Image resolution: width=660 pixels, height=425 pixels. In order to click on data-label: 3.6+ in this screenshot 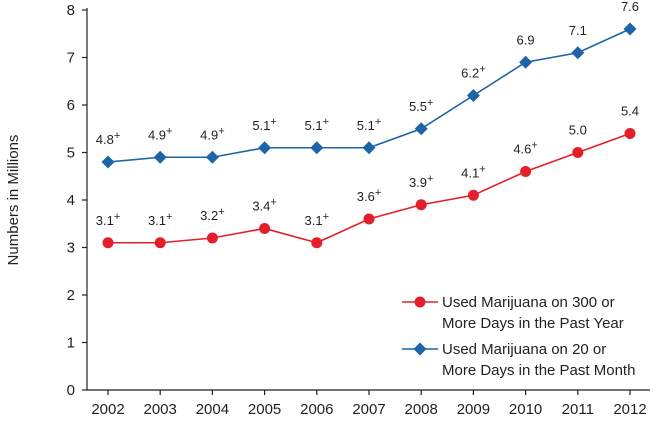, I will do `click(369, 195)`.